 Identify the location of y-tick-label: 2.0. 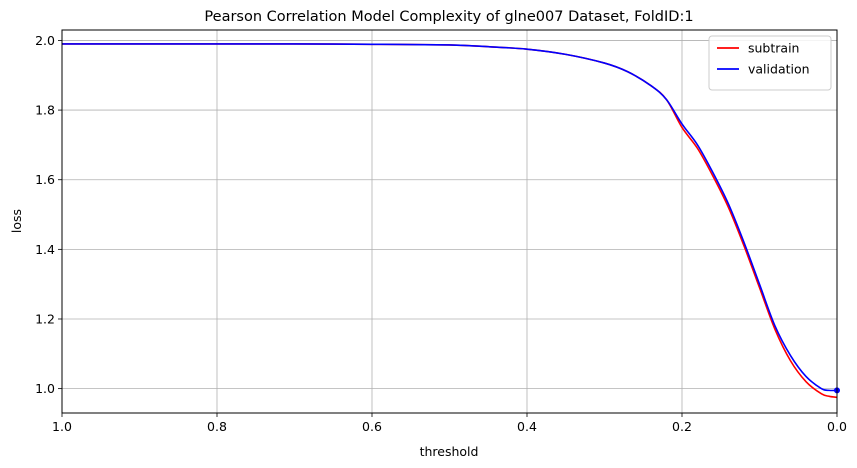
(45, 40).